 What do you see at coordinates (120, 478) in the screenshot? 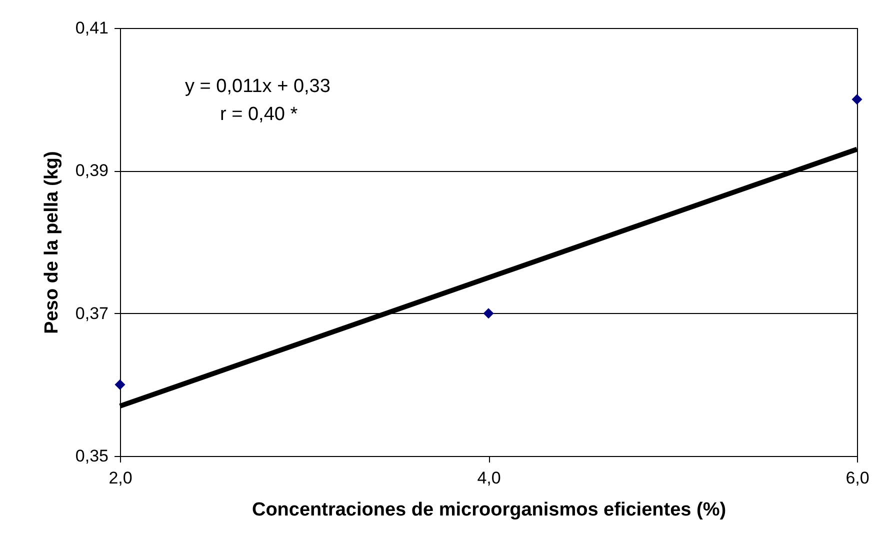
I see `x-tick-label: 2,0` at bounding box center [120, 478].